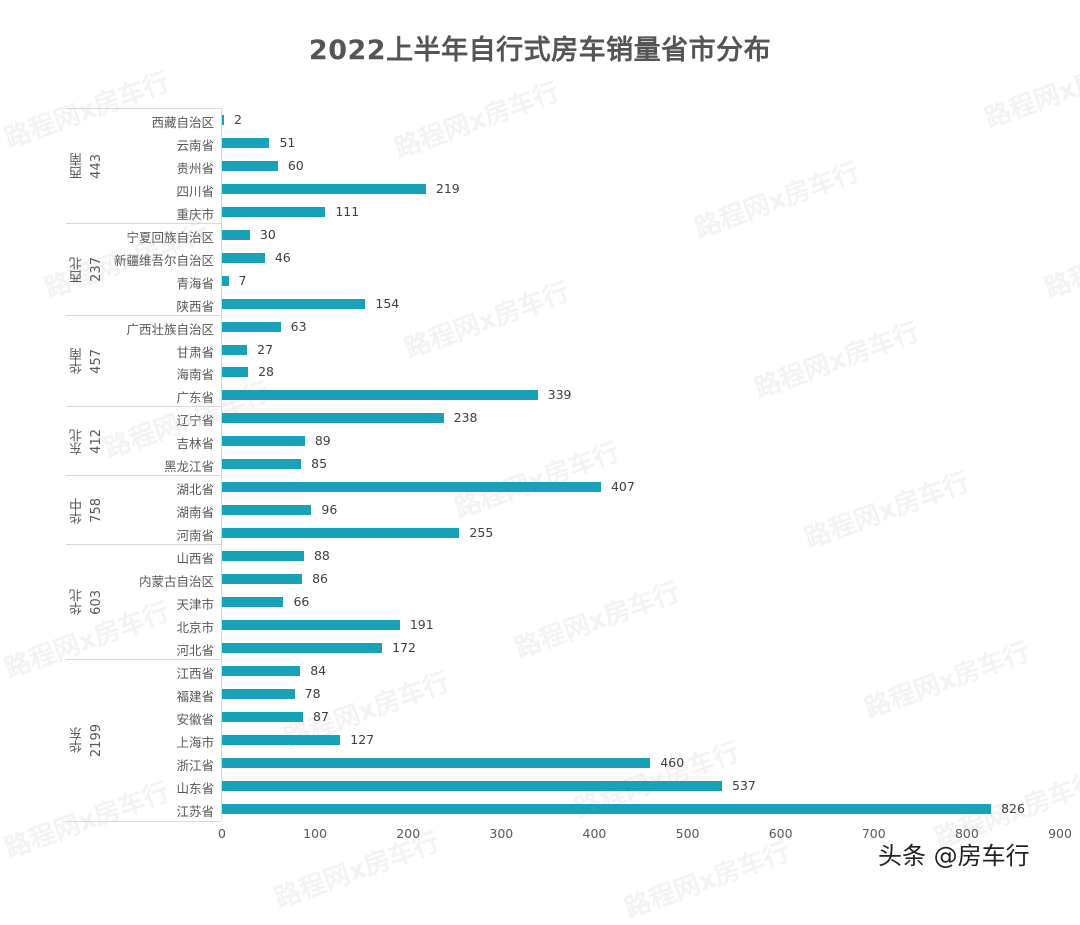 The height and width of the screenshot is (925, 1080). I want to click on value-label: 238, so click(465, 418).